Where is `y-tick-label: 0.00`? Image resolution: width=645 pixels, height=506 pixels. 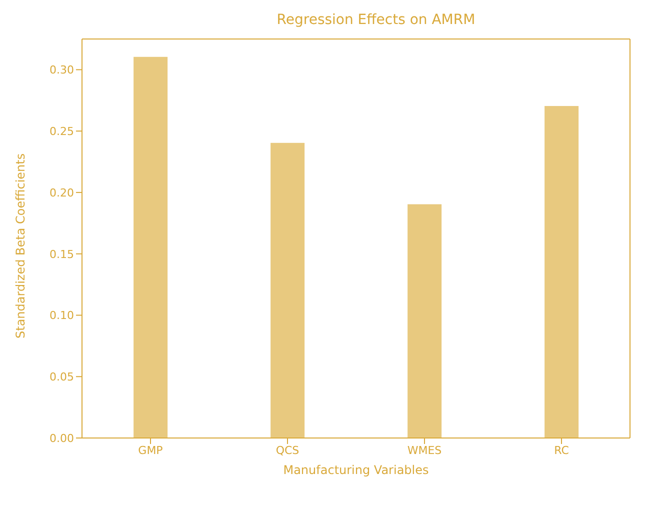
y-tick-label: 0.00 is located at coordinates (62, 438).